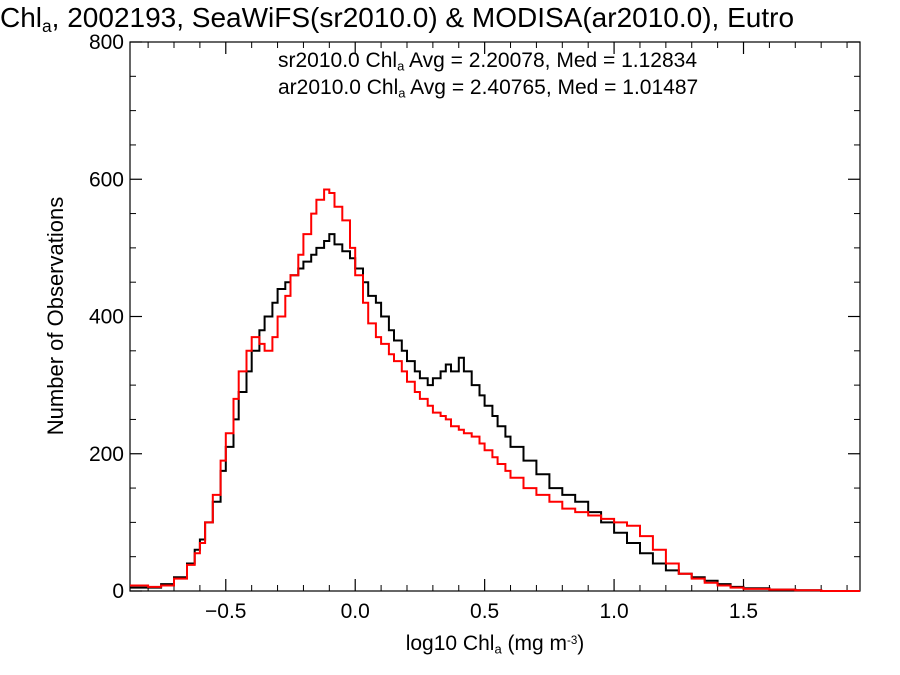 This screenshot has height=675, width=900. I want to click on x-tick-label: 0.0, so click(355, 611).